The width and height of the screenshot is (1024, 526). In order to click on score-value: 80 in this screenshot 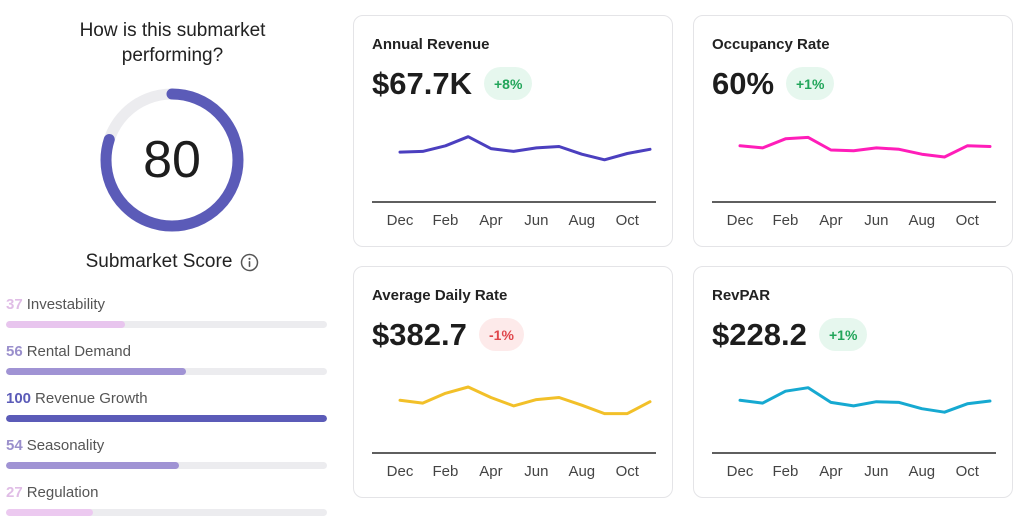, I will do `click(172, 160)`.